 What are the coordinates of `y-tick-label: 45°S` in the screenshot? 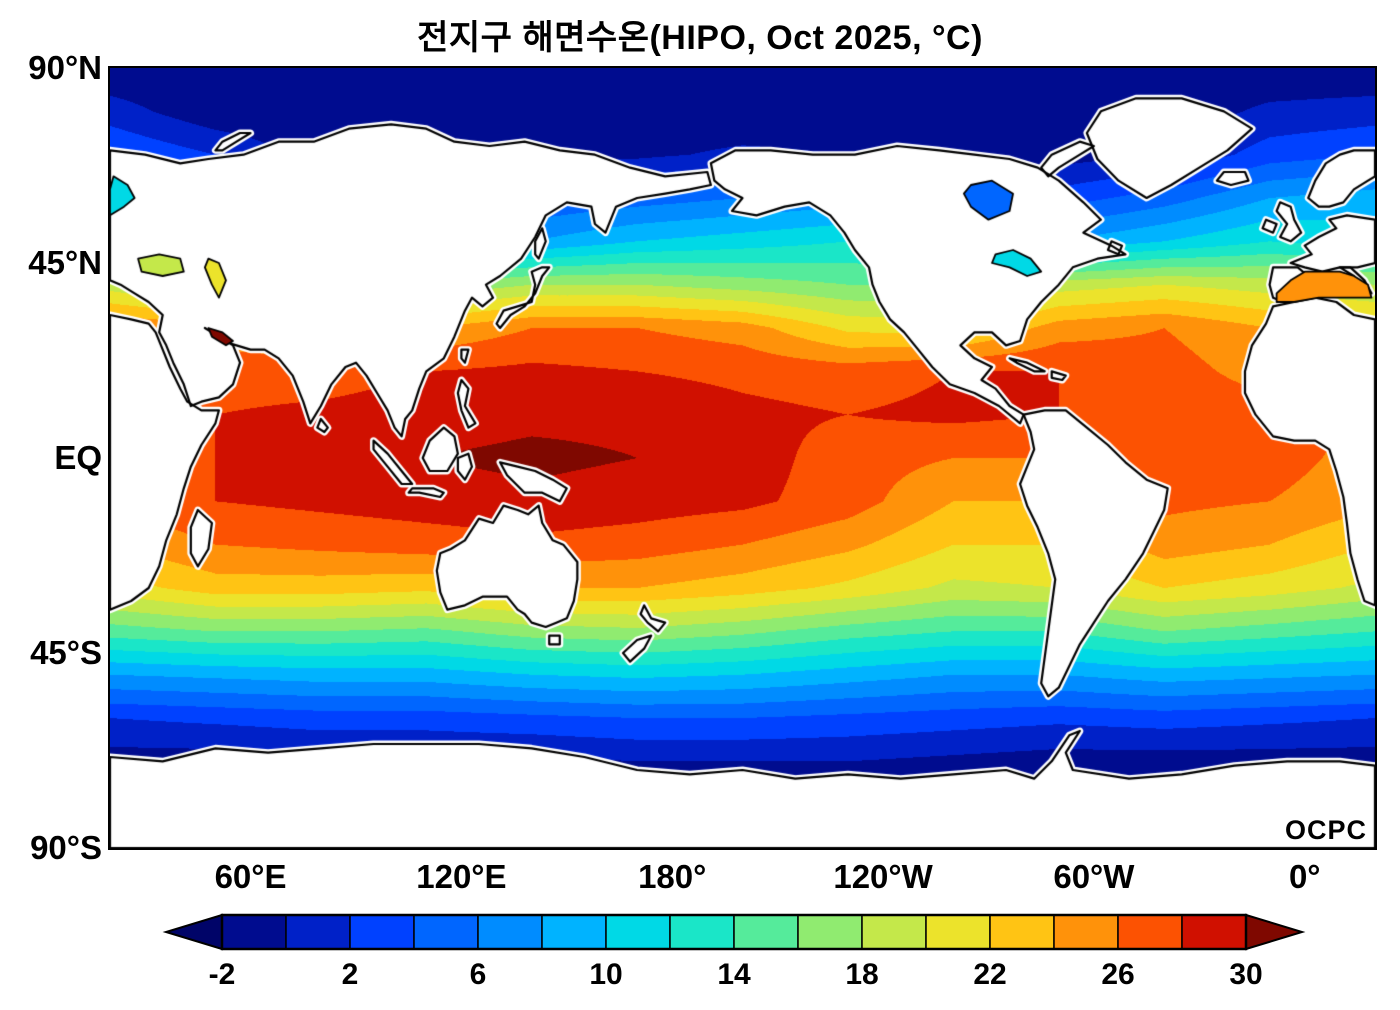 It's located at (66, 652).